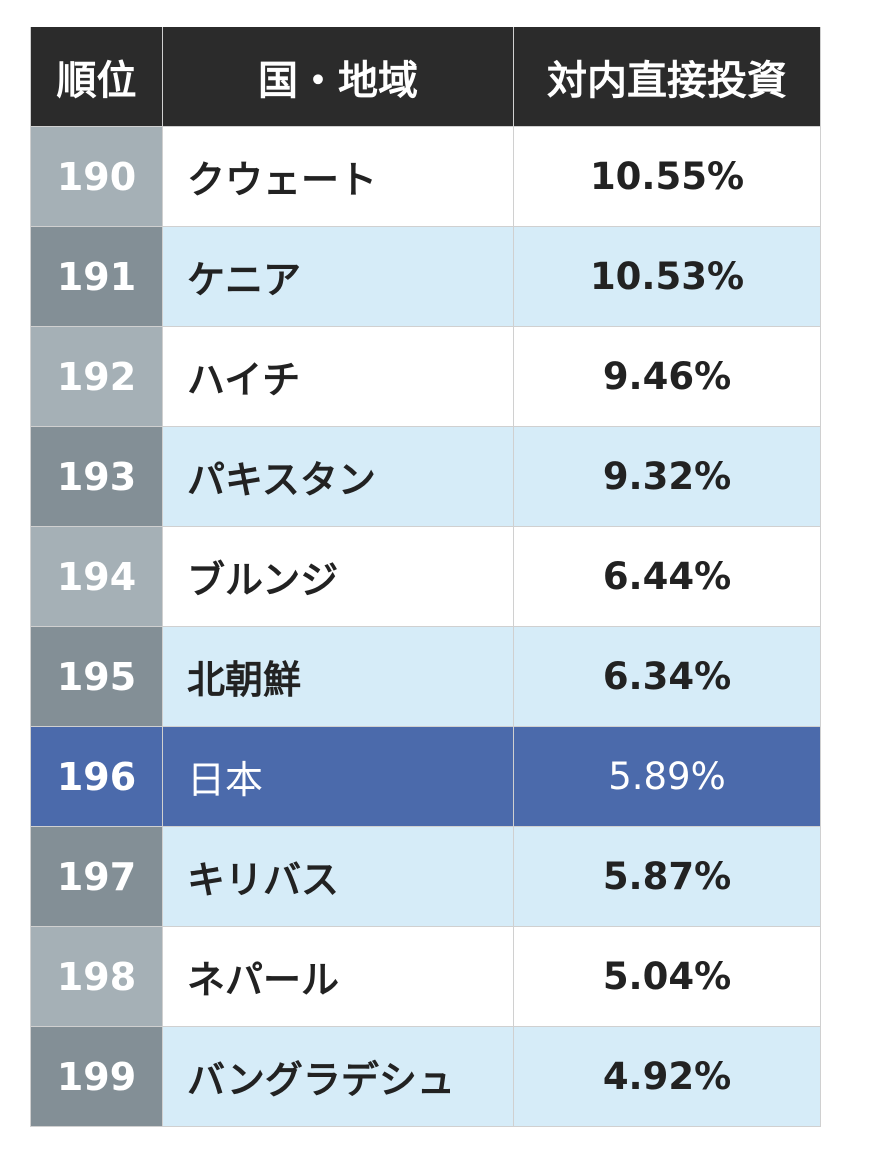 The height and width of the screenshot is (1160, 870). I want to click on rank-cell: 194, so click(96, 576).